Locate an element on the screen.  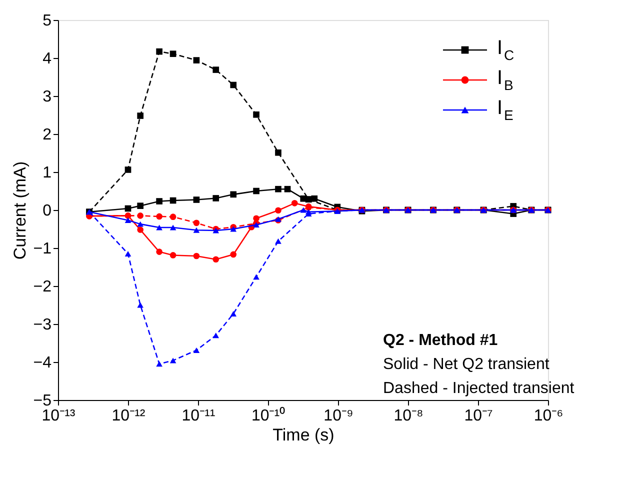
y-axis-title: Current (mA) is located at coordinates (20, 210).